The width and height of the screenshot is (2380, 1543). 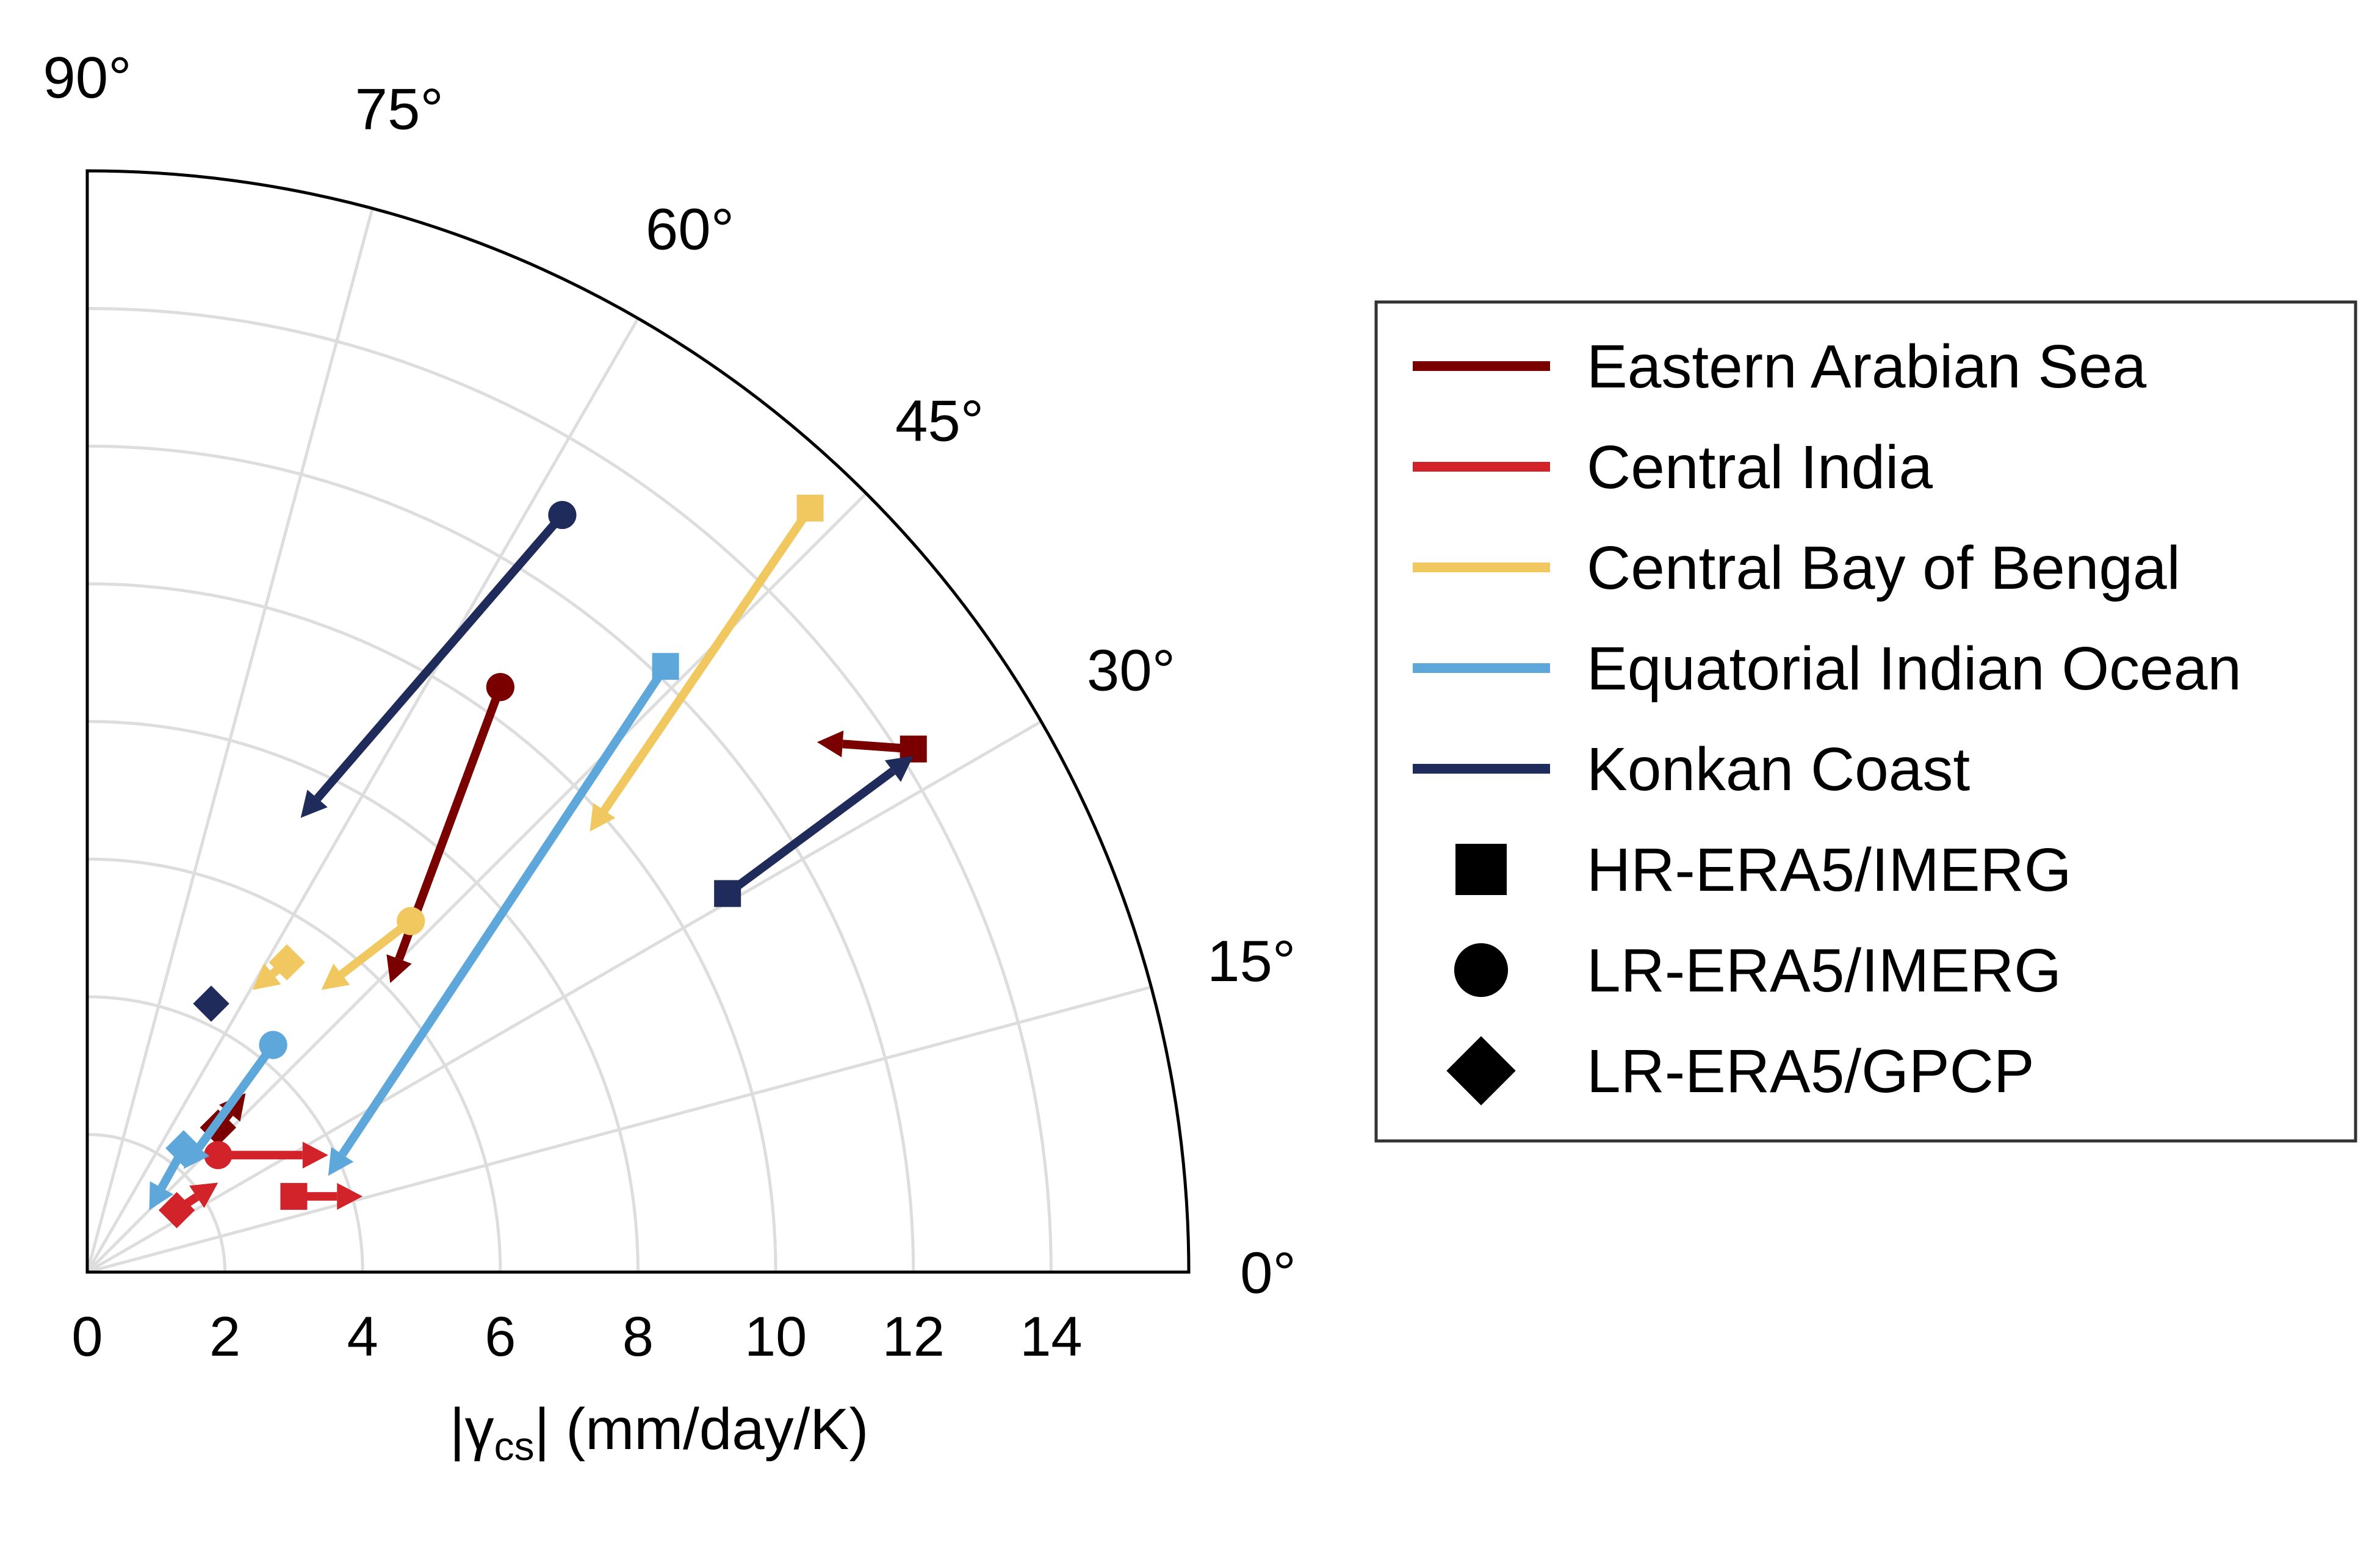 I want to click on legend-label: Eastern Arabian Sea, so click(x=1867, y=367).